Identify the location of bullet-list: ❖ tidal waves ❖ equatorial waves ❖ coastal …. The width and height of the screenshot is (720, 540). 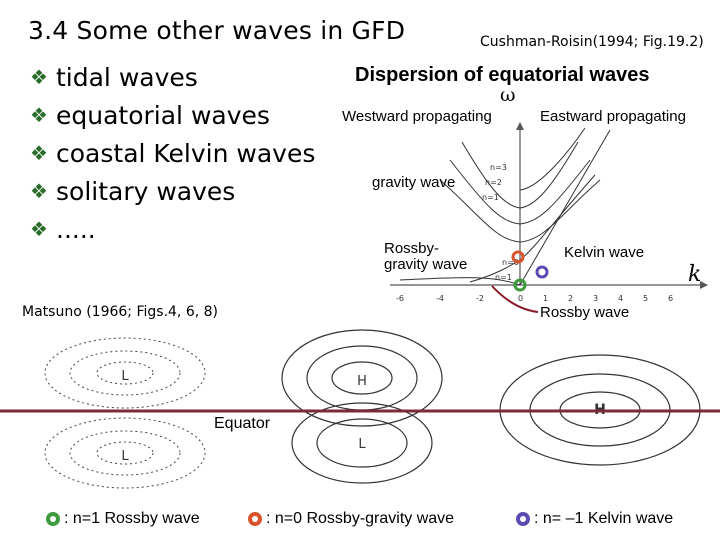
(172, 153).